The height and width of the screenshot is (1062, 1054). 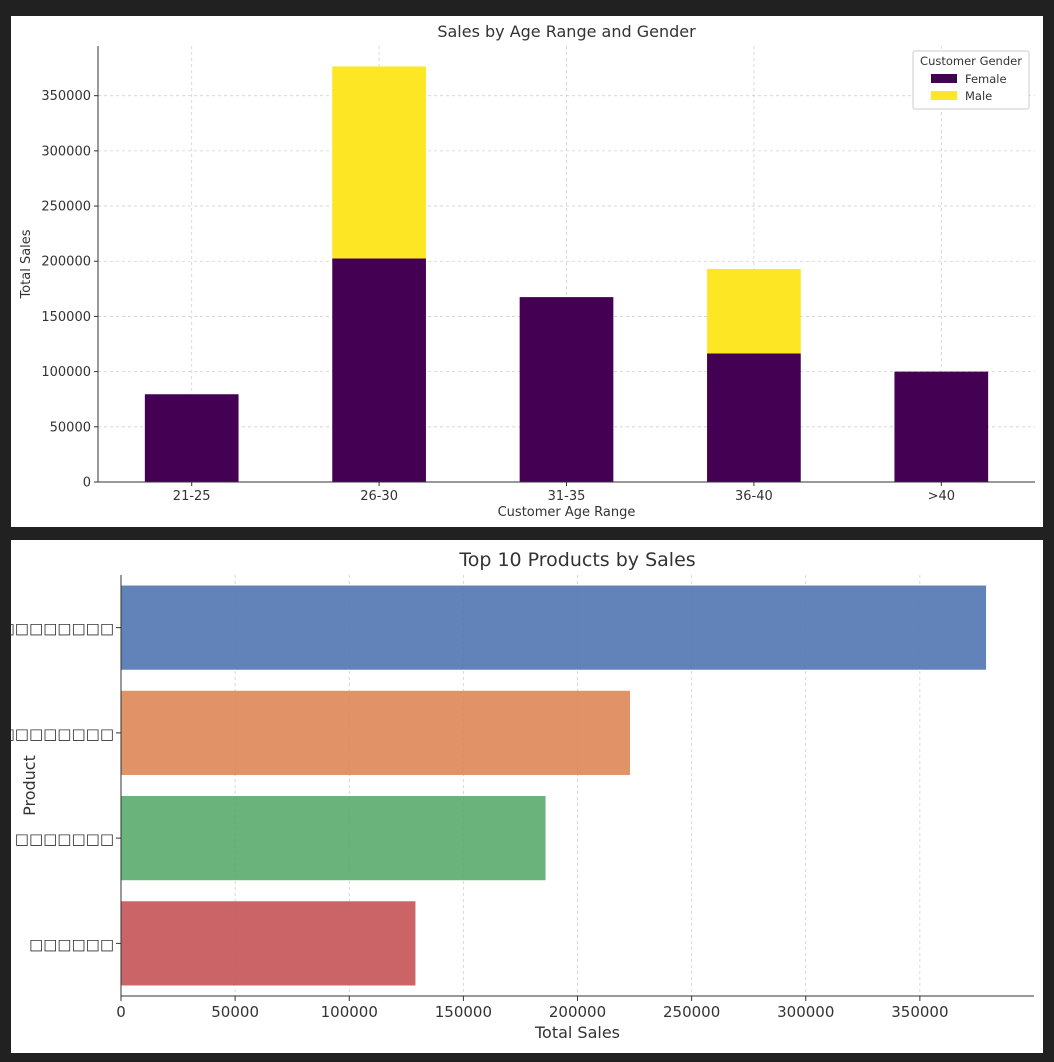 What do you see at coordinates (66, 262) in the screenshot?
I see `y-tick-label: 200000` at bounding box center [66, 262].